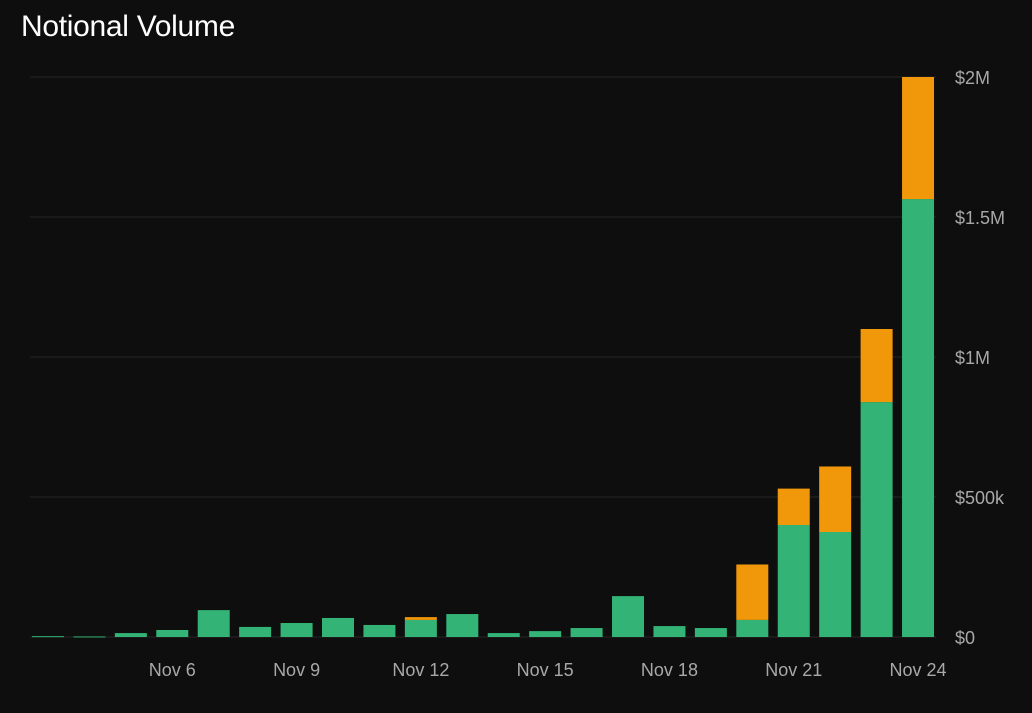  Describe the element at coordinates (545, 670) in the screenshot. I see `x-tick-label: Nov 15` at that location.